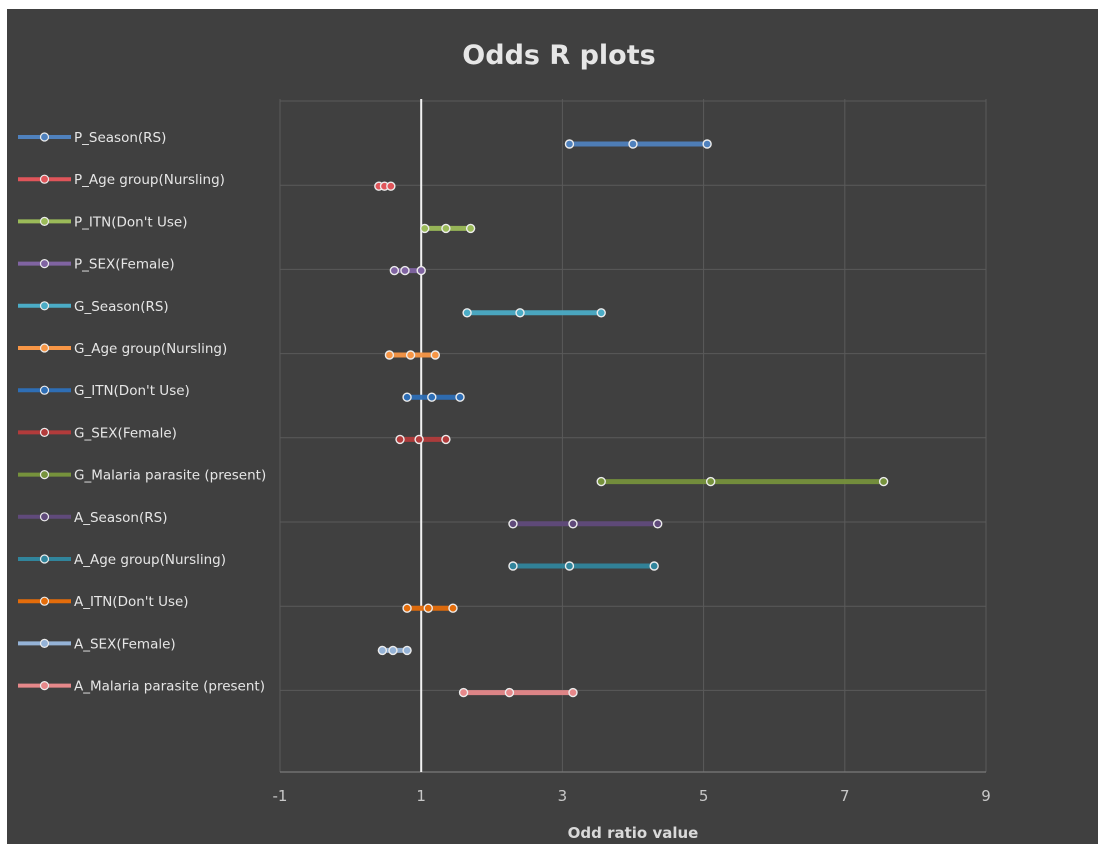 This screenshot has height=844, width=1098. What do you see at coordinates (121, 180) in the screenshot?
I see `legend-item: P_Age group(Nursling)` at bounding box center [121, 180].